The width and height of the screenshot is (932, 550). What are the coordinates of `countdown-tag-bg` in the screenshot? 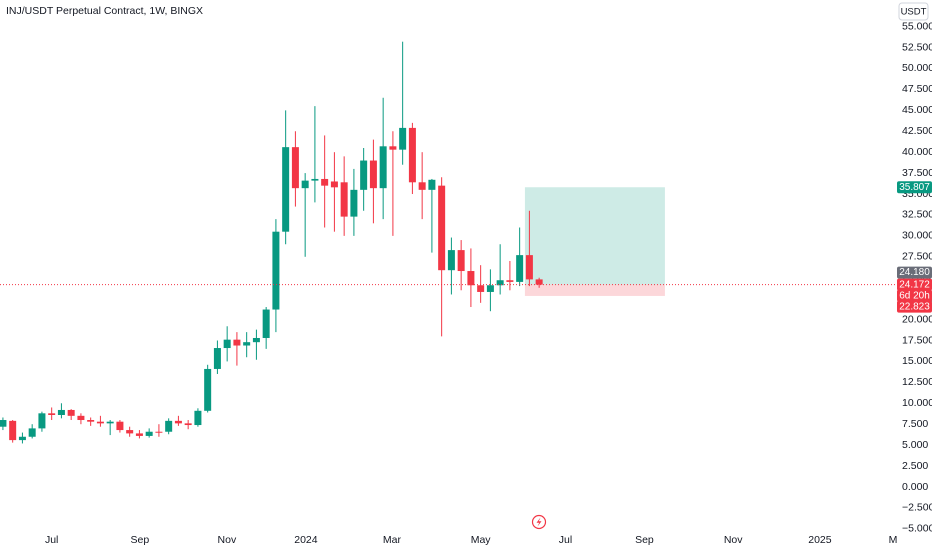 It's located at (914, 295).